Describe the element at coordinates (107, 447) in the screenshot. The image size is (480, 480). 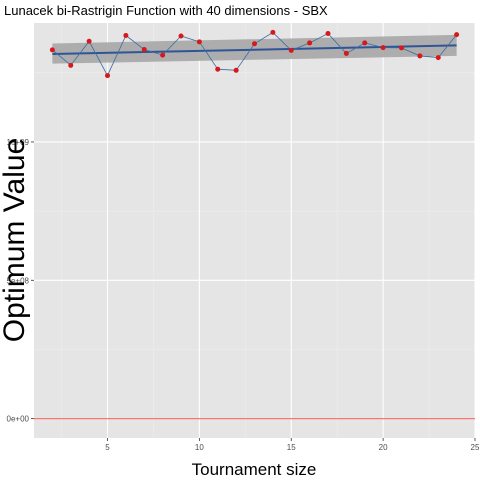
I see `x-tick-label: 5` at that location.